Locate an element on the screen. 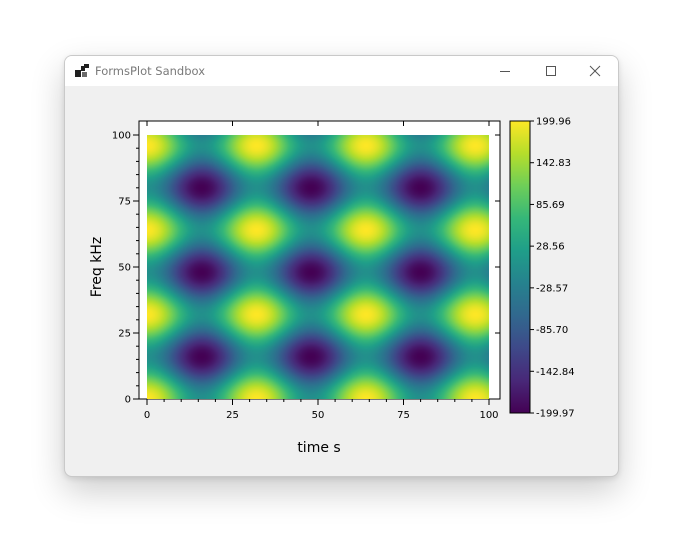  app-icon is located at coordinates (82, 70).